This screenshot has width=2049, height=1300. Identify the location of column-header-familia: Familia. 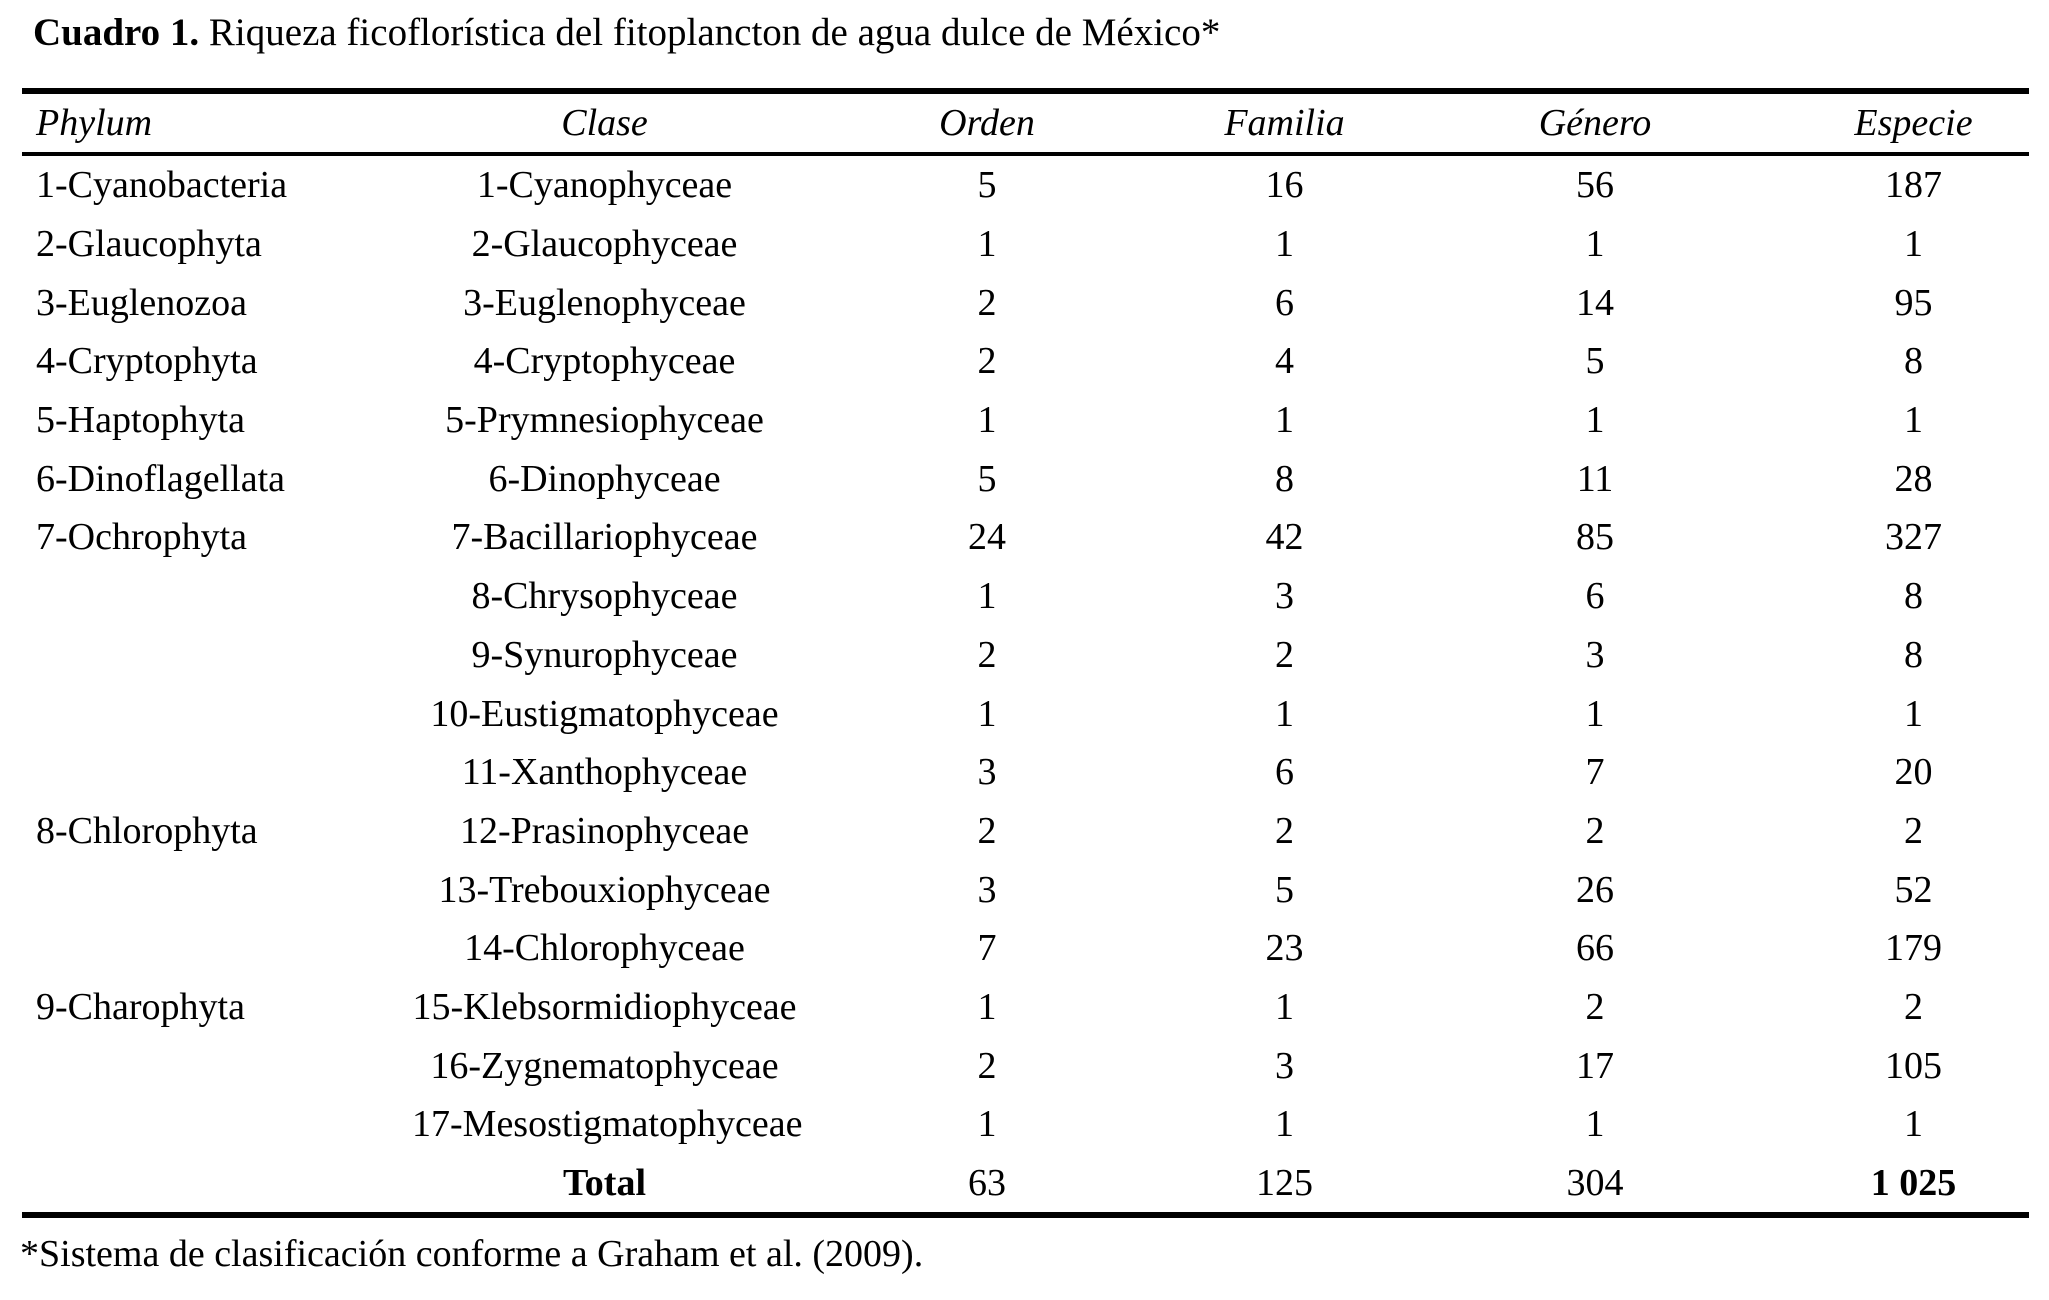
(1284, 123).